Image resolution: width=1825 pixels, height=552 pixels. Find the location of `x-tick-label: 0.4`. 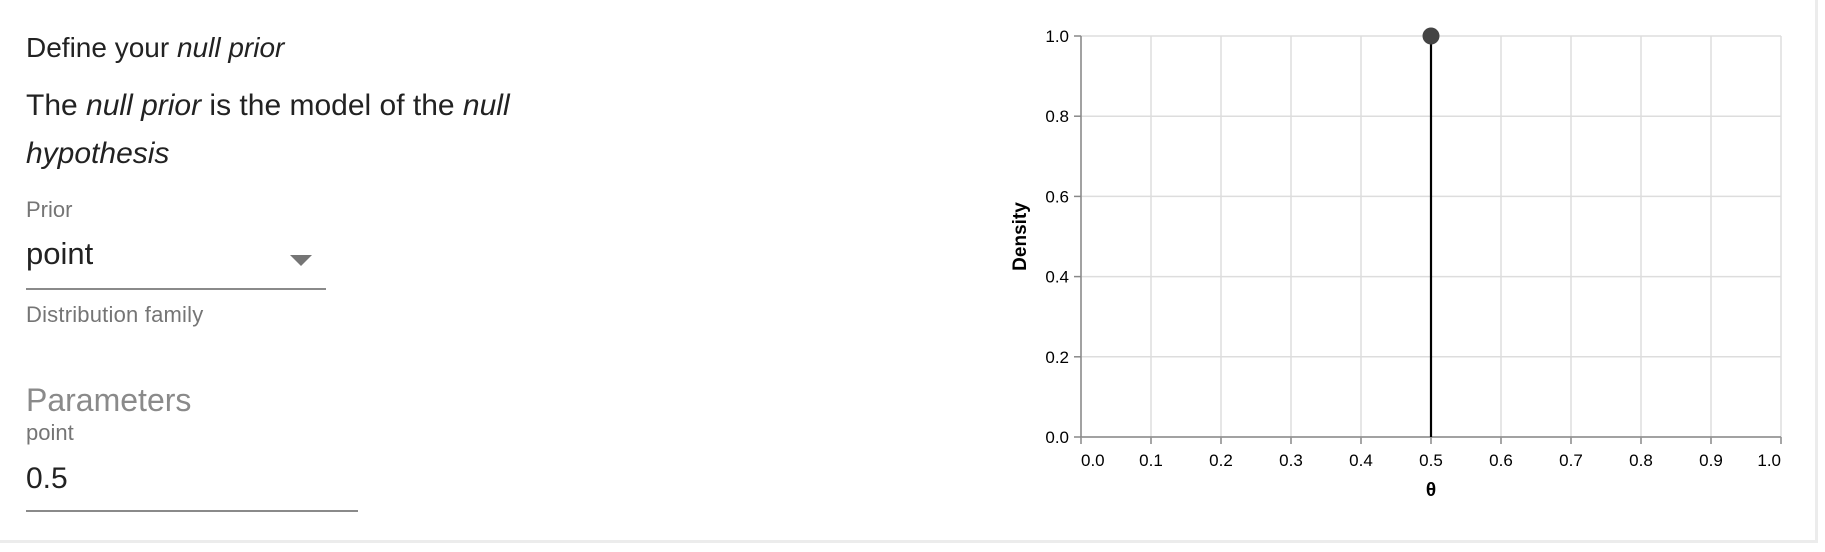

x-tick-label: 0.4 is located at coordinates (1361, 460).